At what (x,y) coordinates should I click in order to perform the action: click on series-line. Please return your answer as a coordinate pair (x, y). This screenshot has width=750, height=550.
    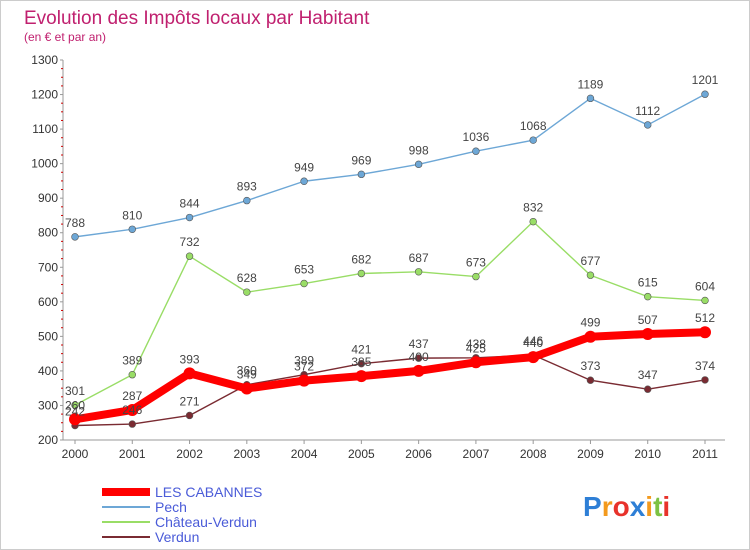
    Looking at the image, I should click on (390, 376).